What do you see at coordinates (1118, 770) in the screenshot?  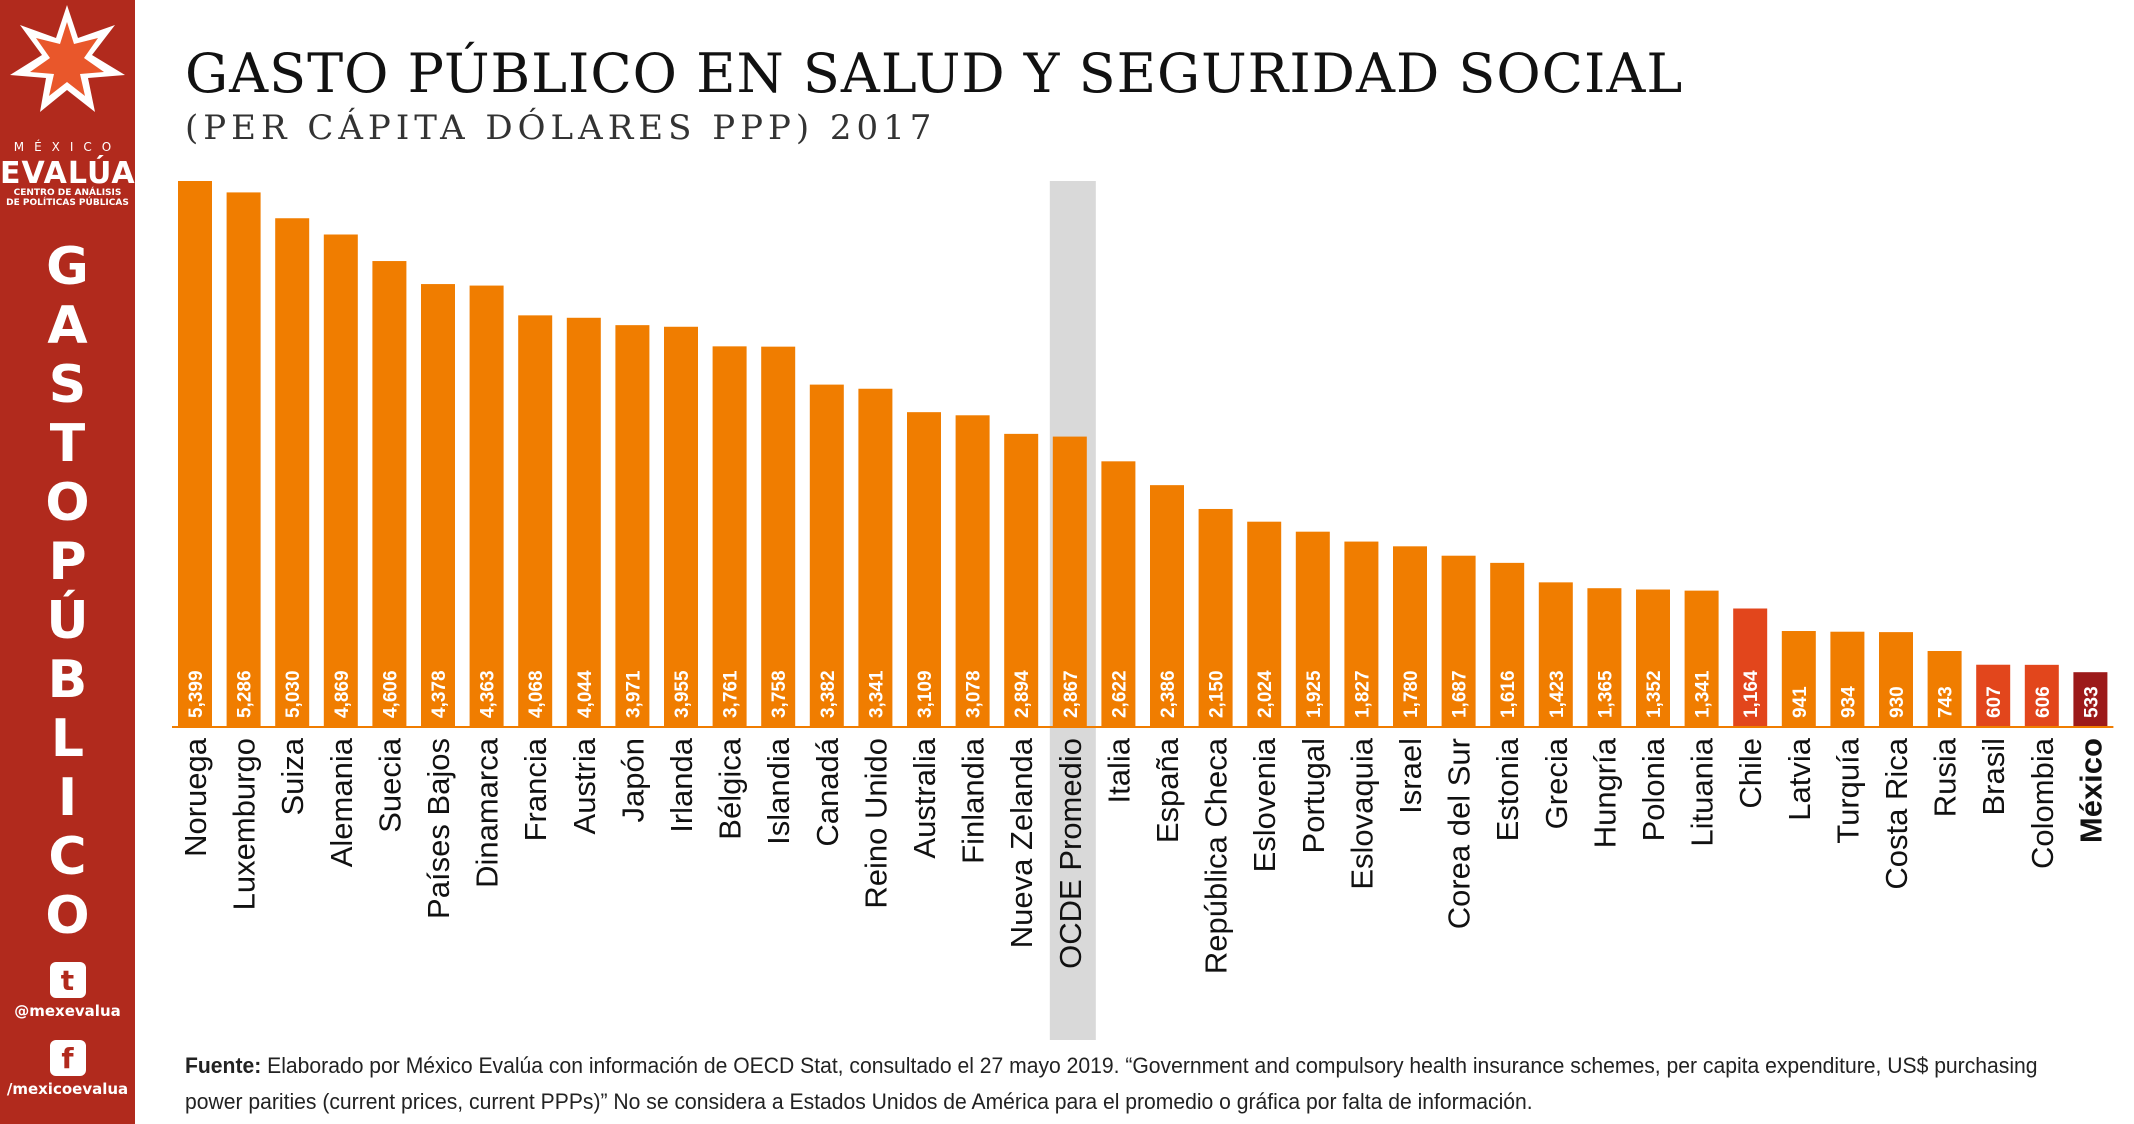 I see `category-label: Italia` at bounding box center [1118, 770].